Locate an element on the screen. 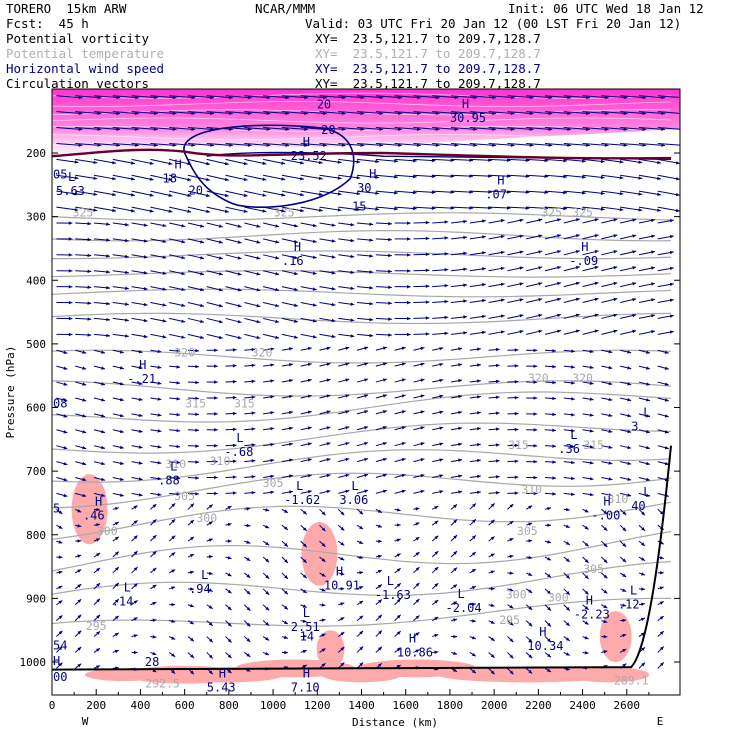 The image size is (740, 740). theta-contour is located at coordinates (362, 274).